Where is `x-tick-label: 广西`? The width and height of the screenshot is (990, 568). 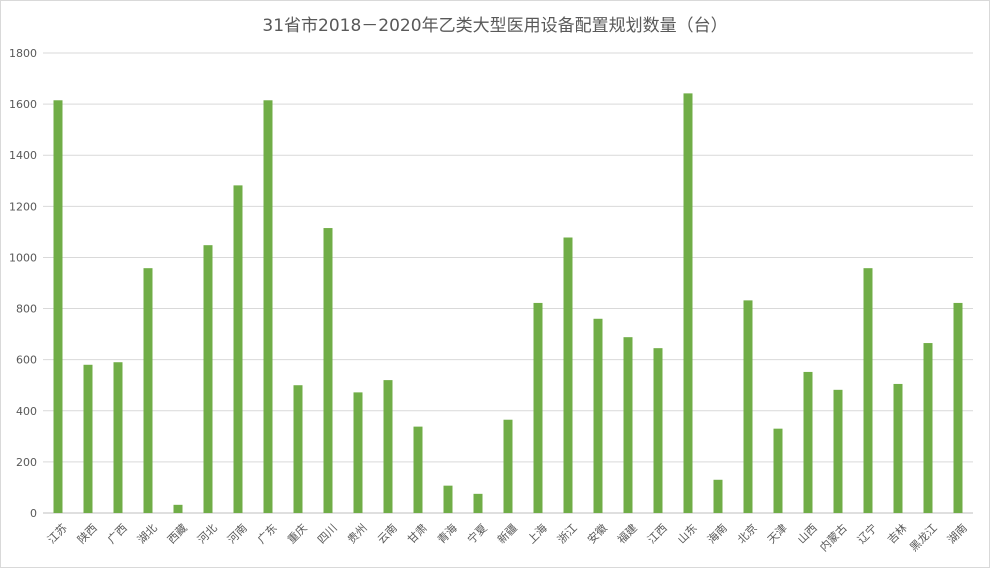 x-tick-label: 广西 is located at coordinates (117, 534).